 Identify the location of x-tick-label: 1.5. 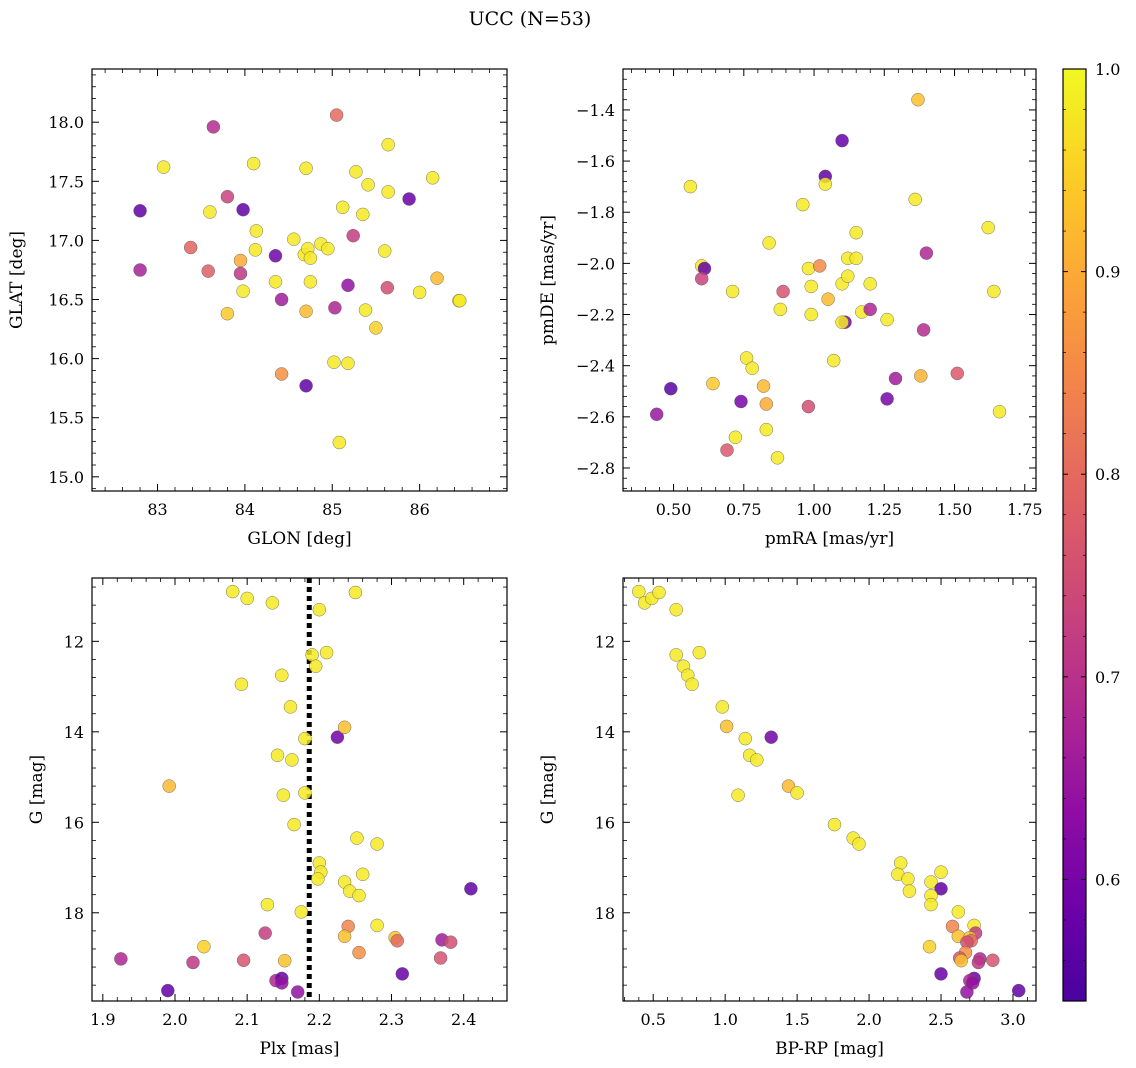
(796, 1019).